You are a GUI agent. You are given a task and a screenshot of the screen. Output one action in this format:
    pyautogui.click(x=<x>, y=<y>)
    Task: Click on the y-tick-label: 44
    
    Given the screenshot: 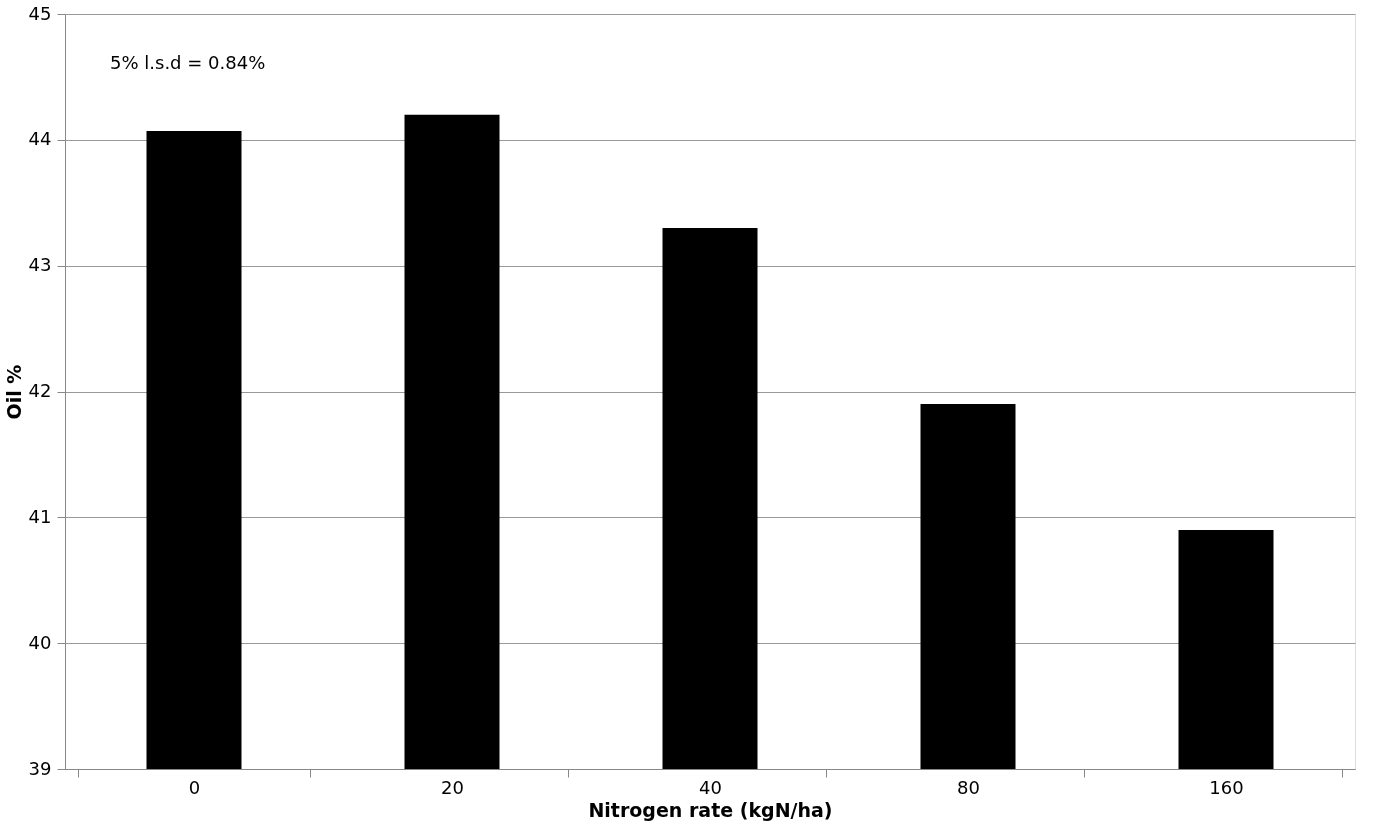 What is the action you would take?
    pyautogui.click(x=40, y=139)
    